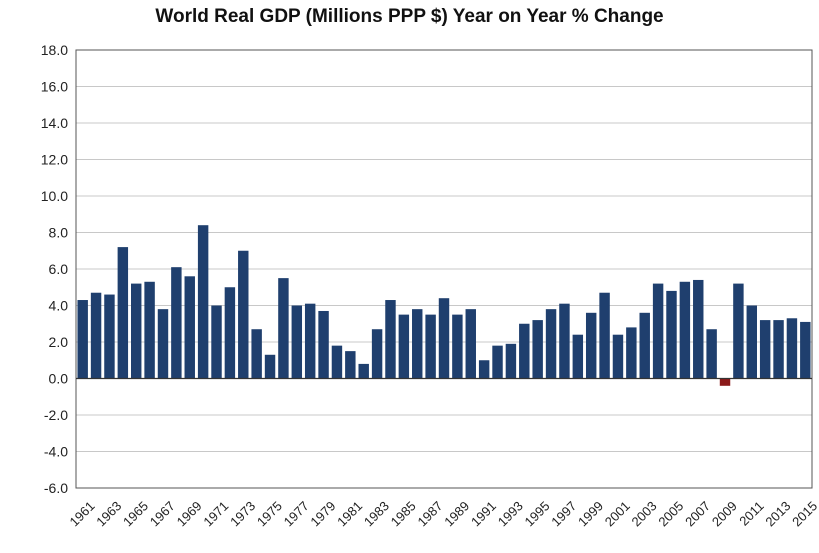  What do you see at coordinates (618, 356) in the screenshot?
I see `bar-2001` at bounding box center [618, 356].